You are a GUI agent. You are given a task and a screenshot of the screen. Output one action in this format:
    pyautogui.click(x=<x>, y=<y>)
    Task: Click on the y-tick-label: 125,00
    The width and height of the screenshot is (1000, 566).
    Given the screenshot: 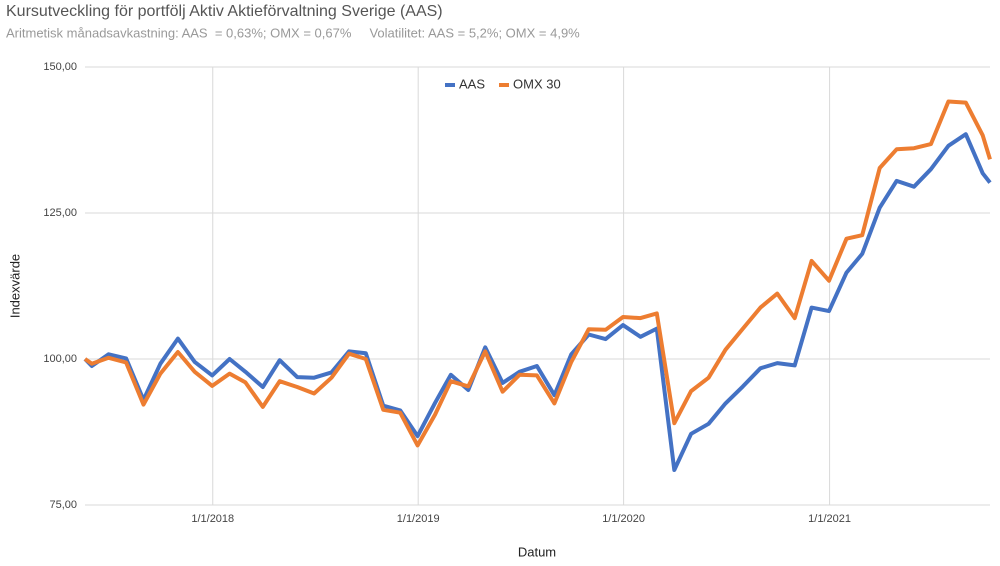 What is the action you would take?
    pyautogui.click(x=60, y=213)
    